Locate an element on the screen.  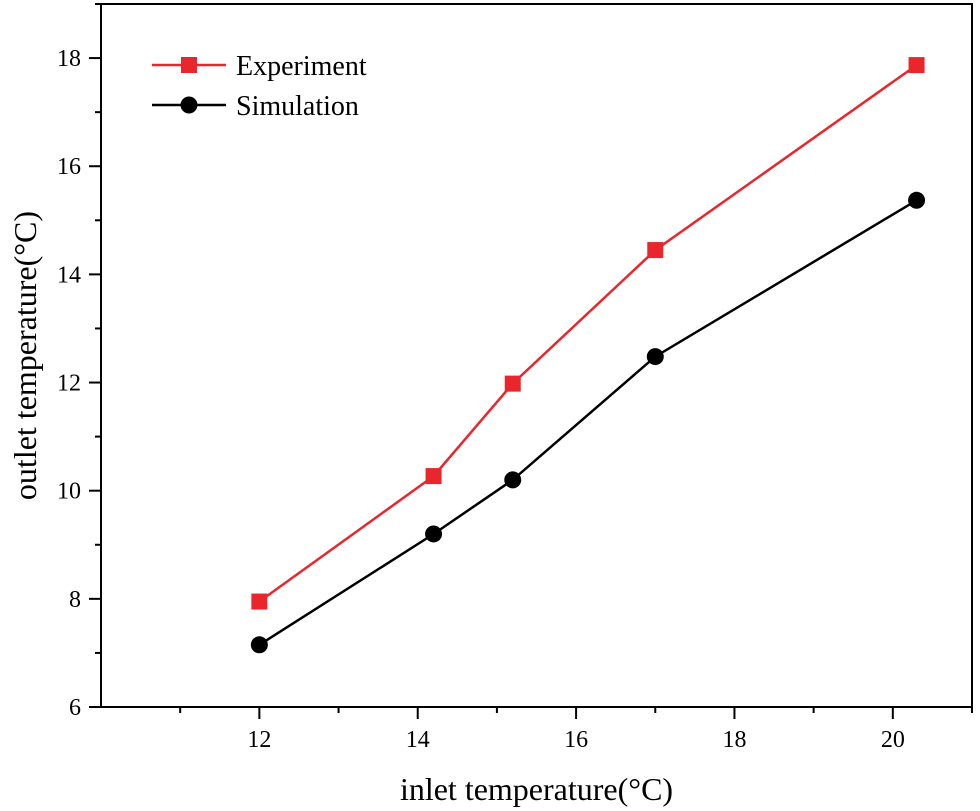
legend-label: Simulation is located at coordinates (297, 106).